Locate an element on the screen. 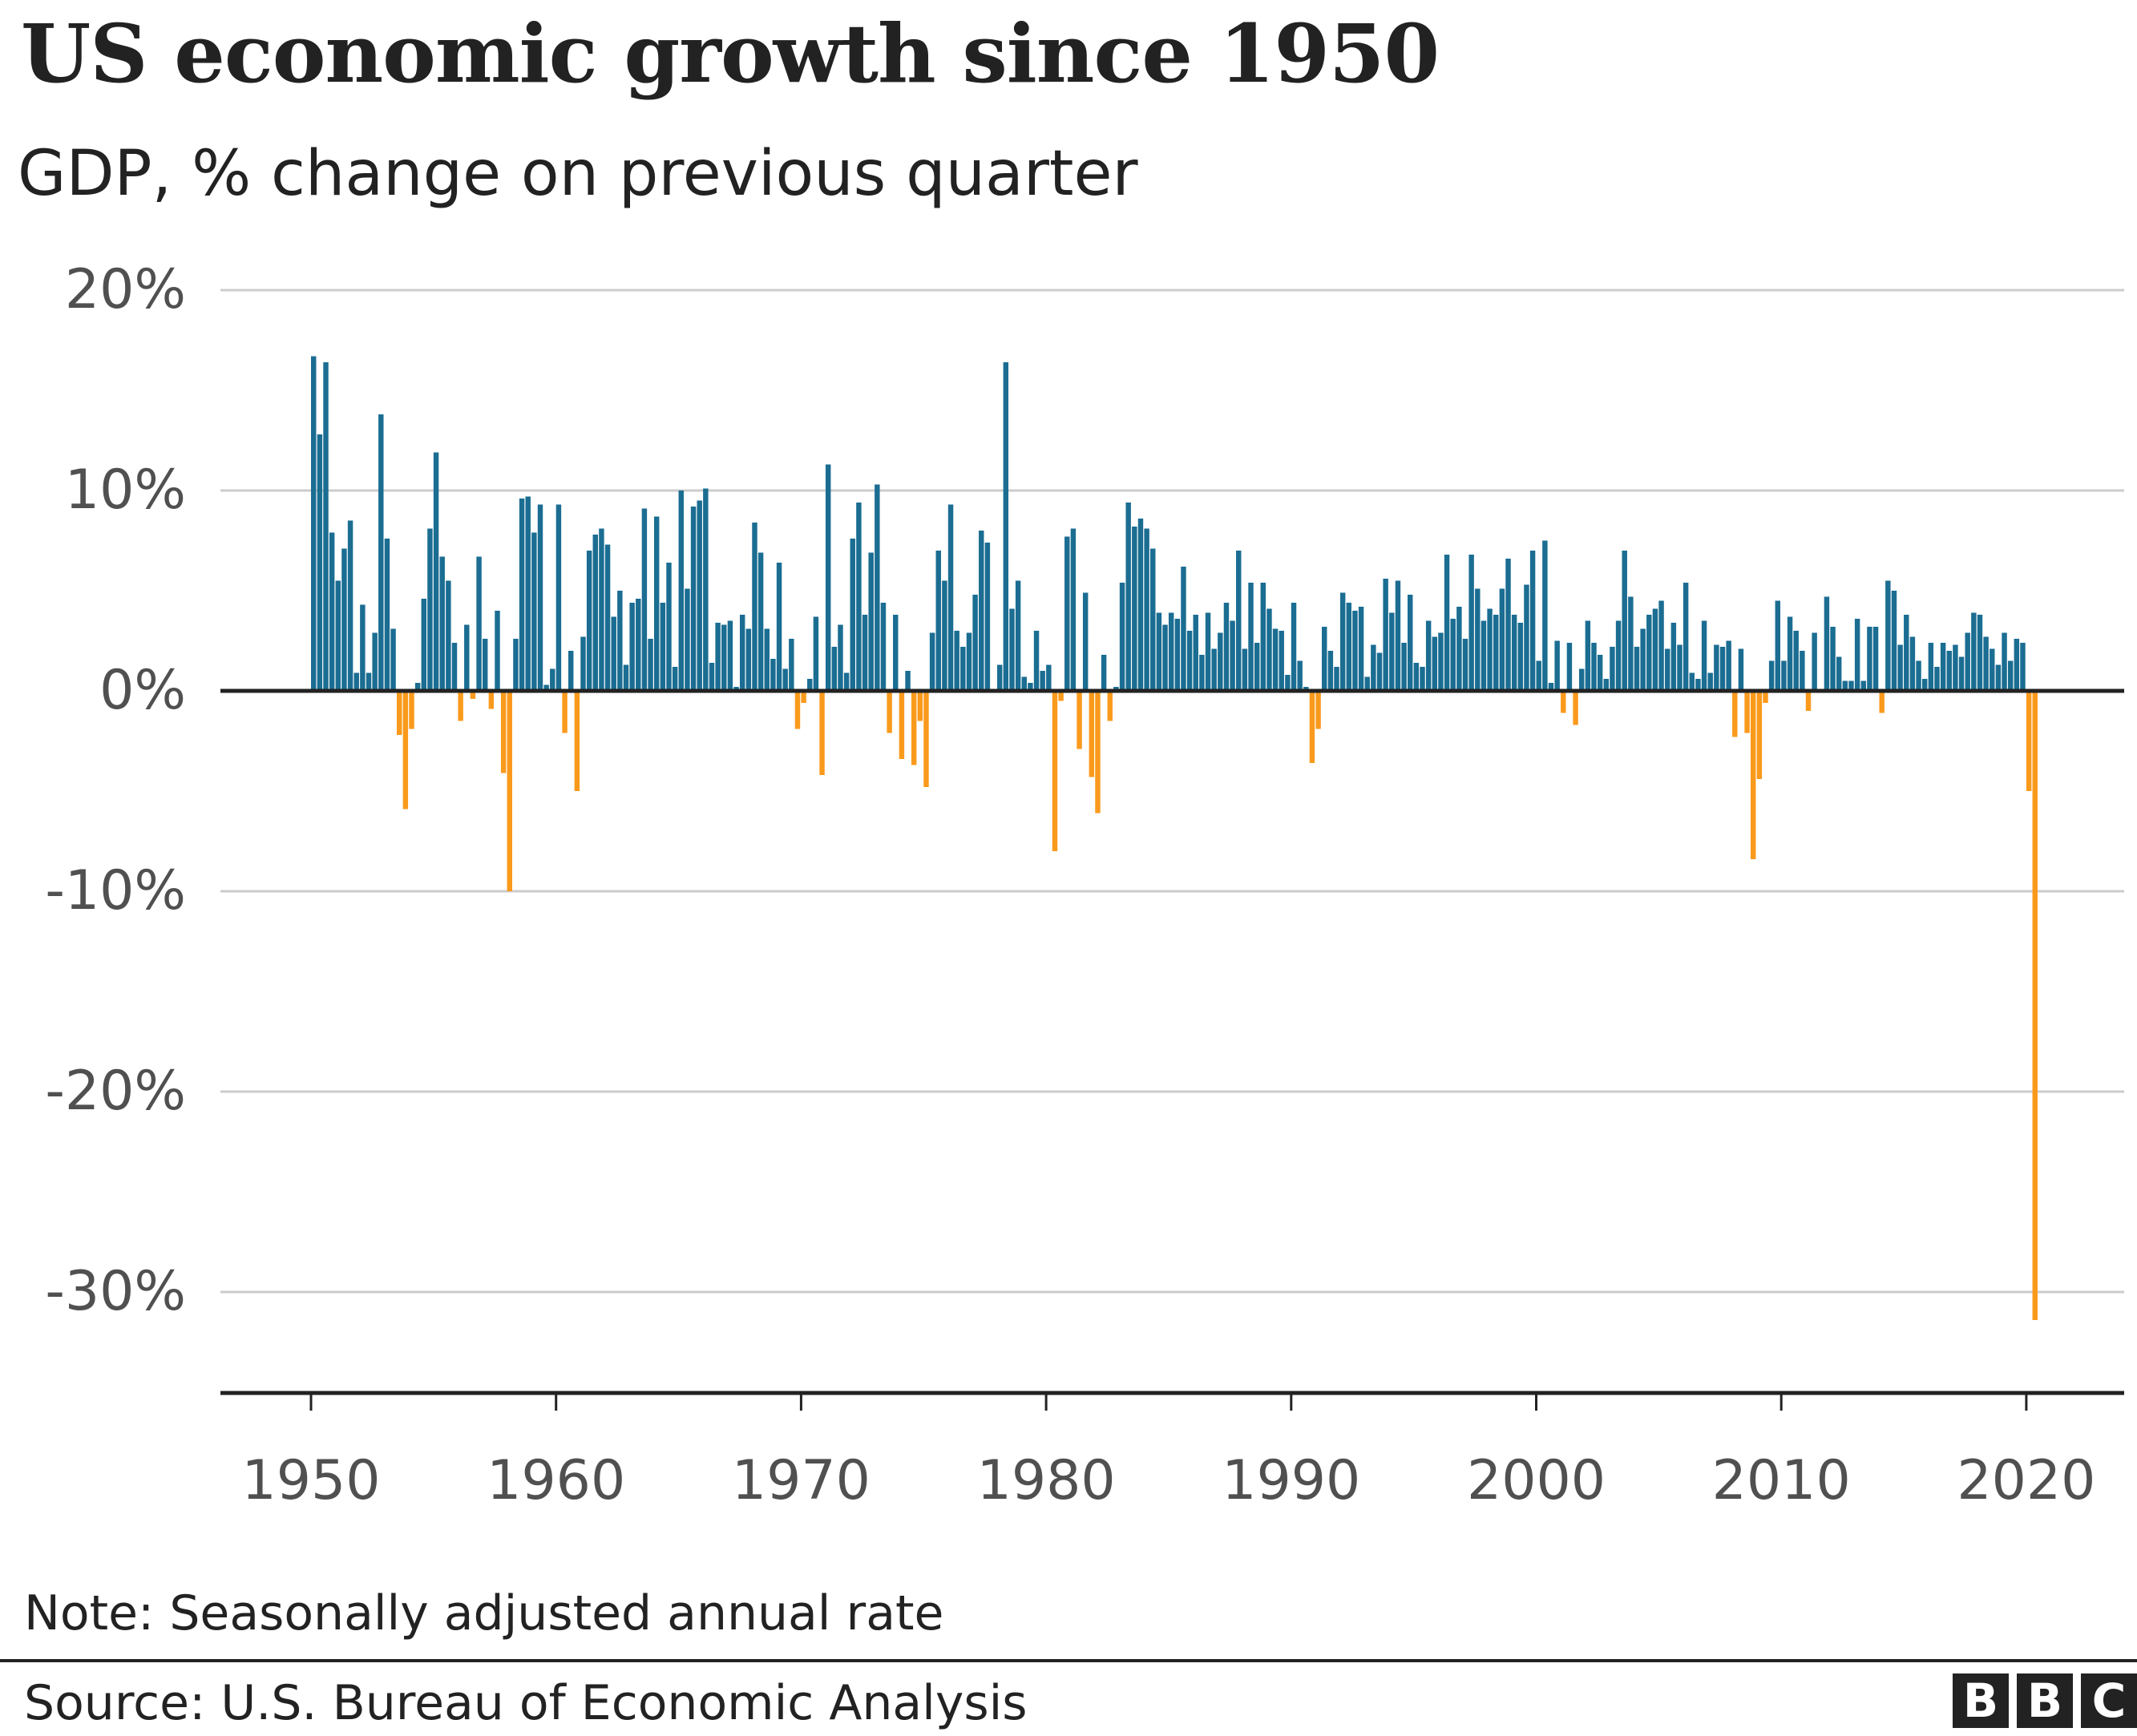 This screenshot has width=2137, height=1736. x-tick-label: 1970 is located at coordinates (802, 1481).